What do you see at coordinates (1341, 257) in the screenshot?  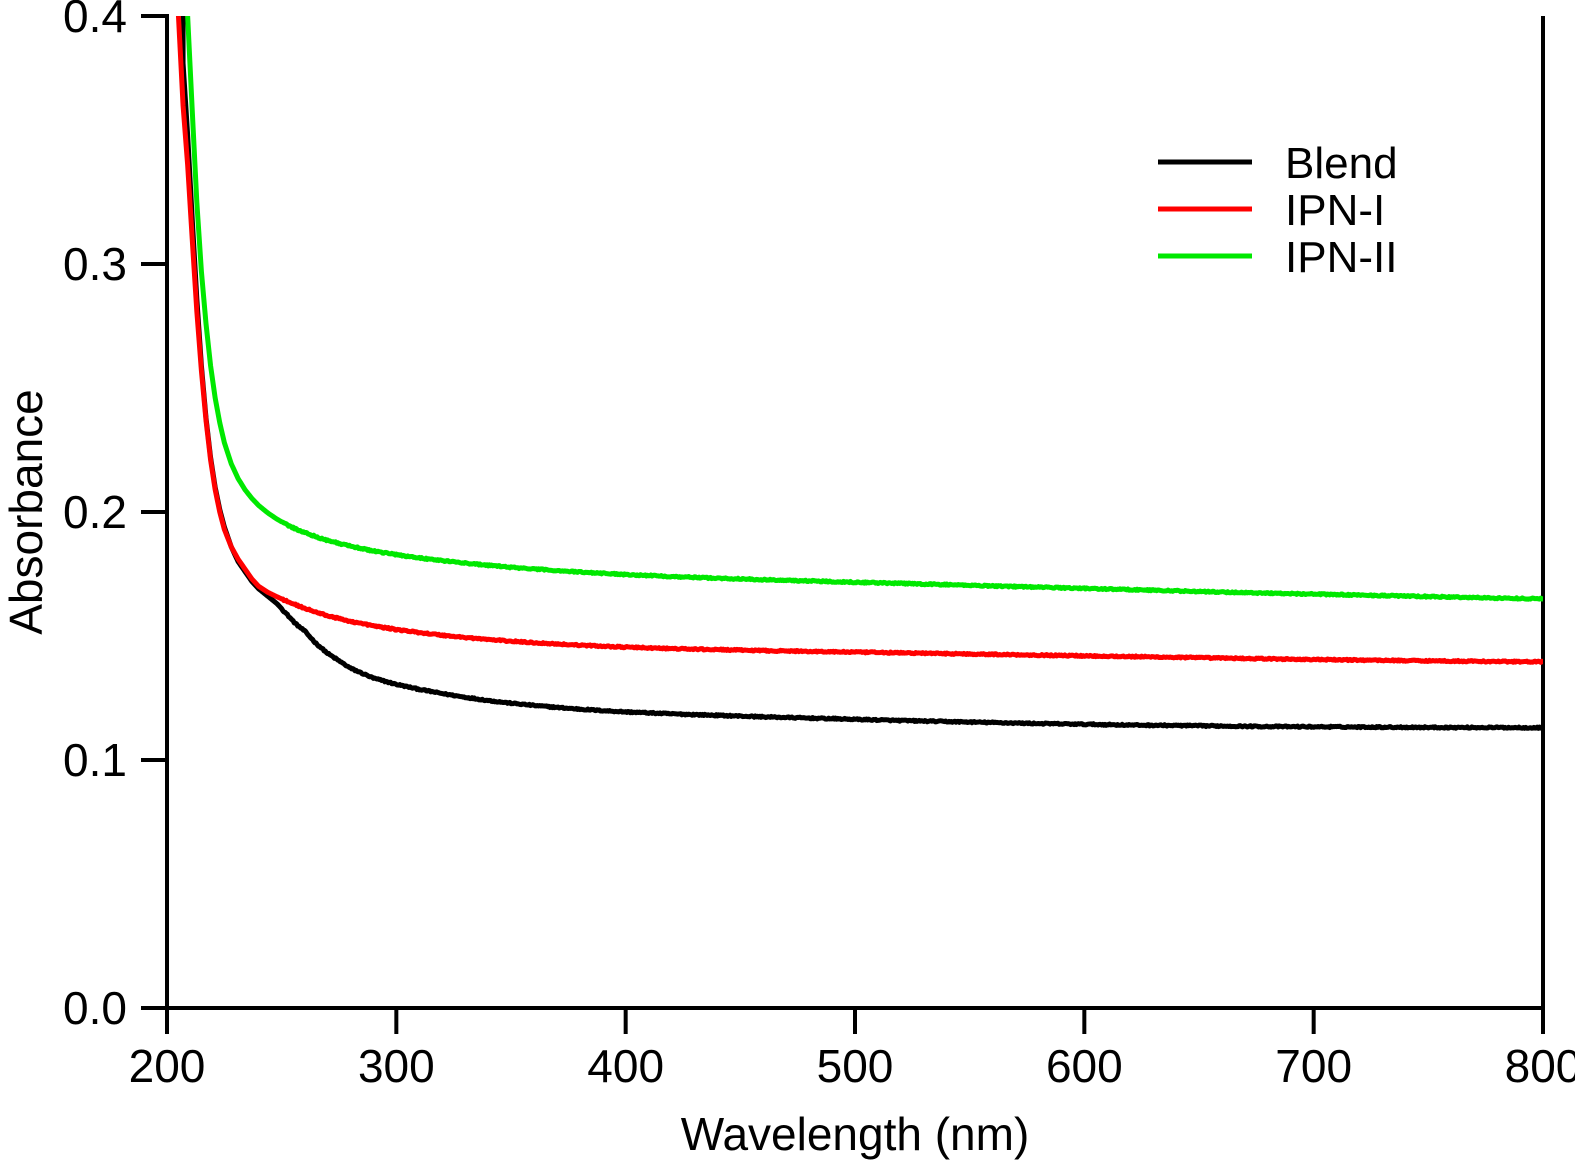 I see `legend-label-ipn-ii: IPN-II` at bounding box center [1341, 257].